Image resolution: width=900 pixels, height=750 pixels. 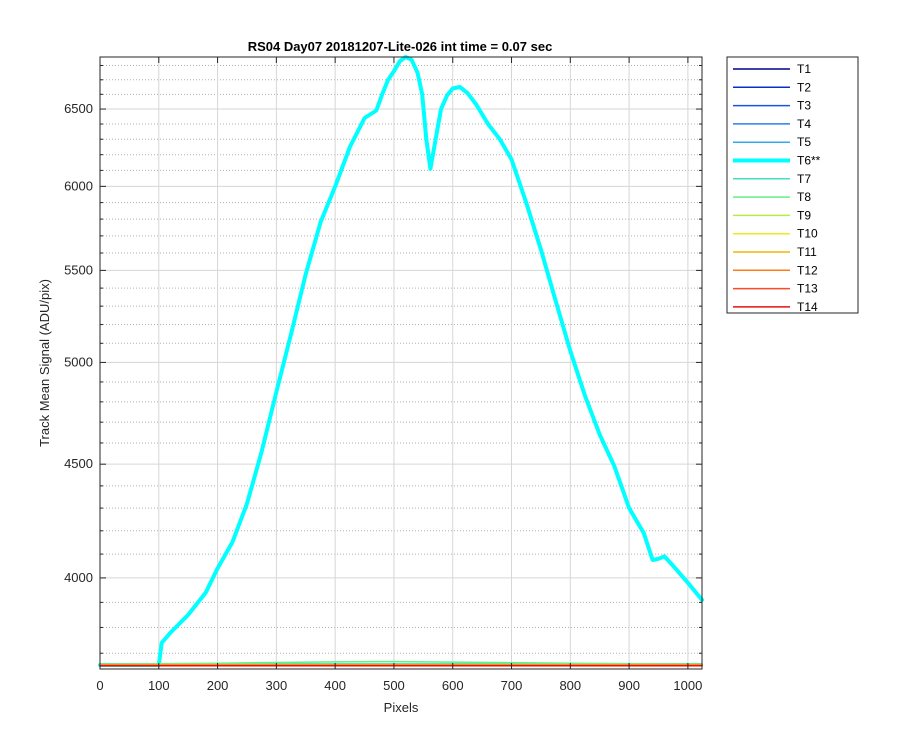 I want to click on x-tick-label: 100, so click(x=159, y=685).